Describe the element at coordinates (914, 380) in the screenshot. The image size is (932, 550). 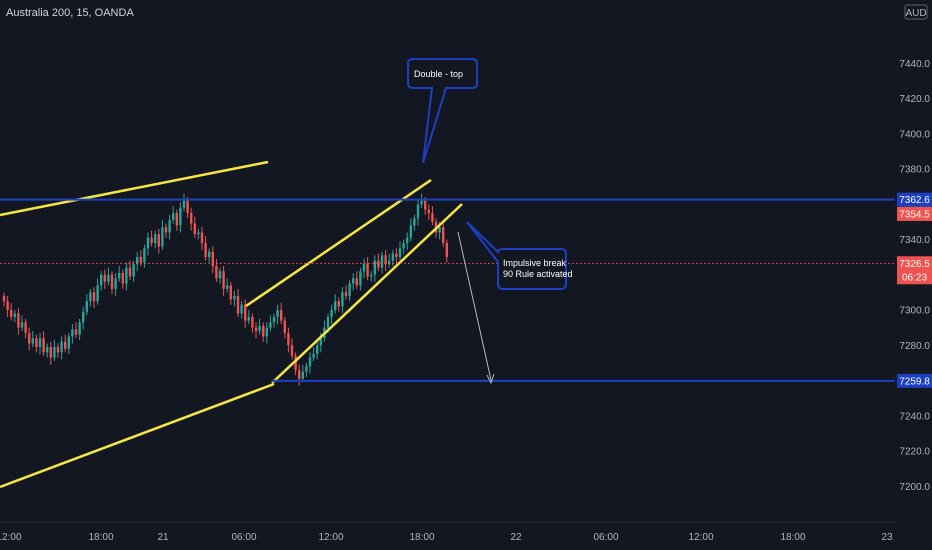
I see `support-price-tag-bg` at that location.